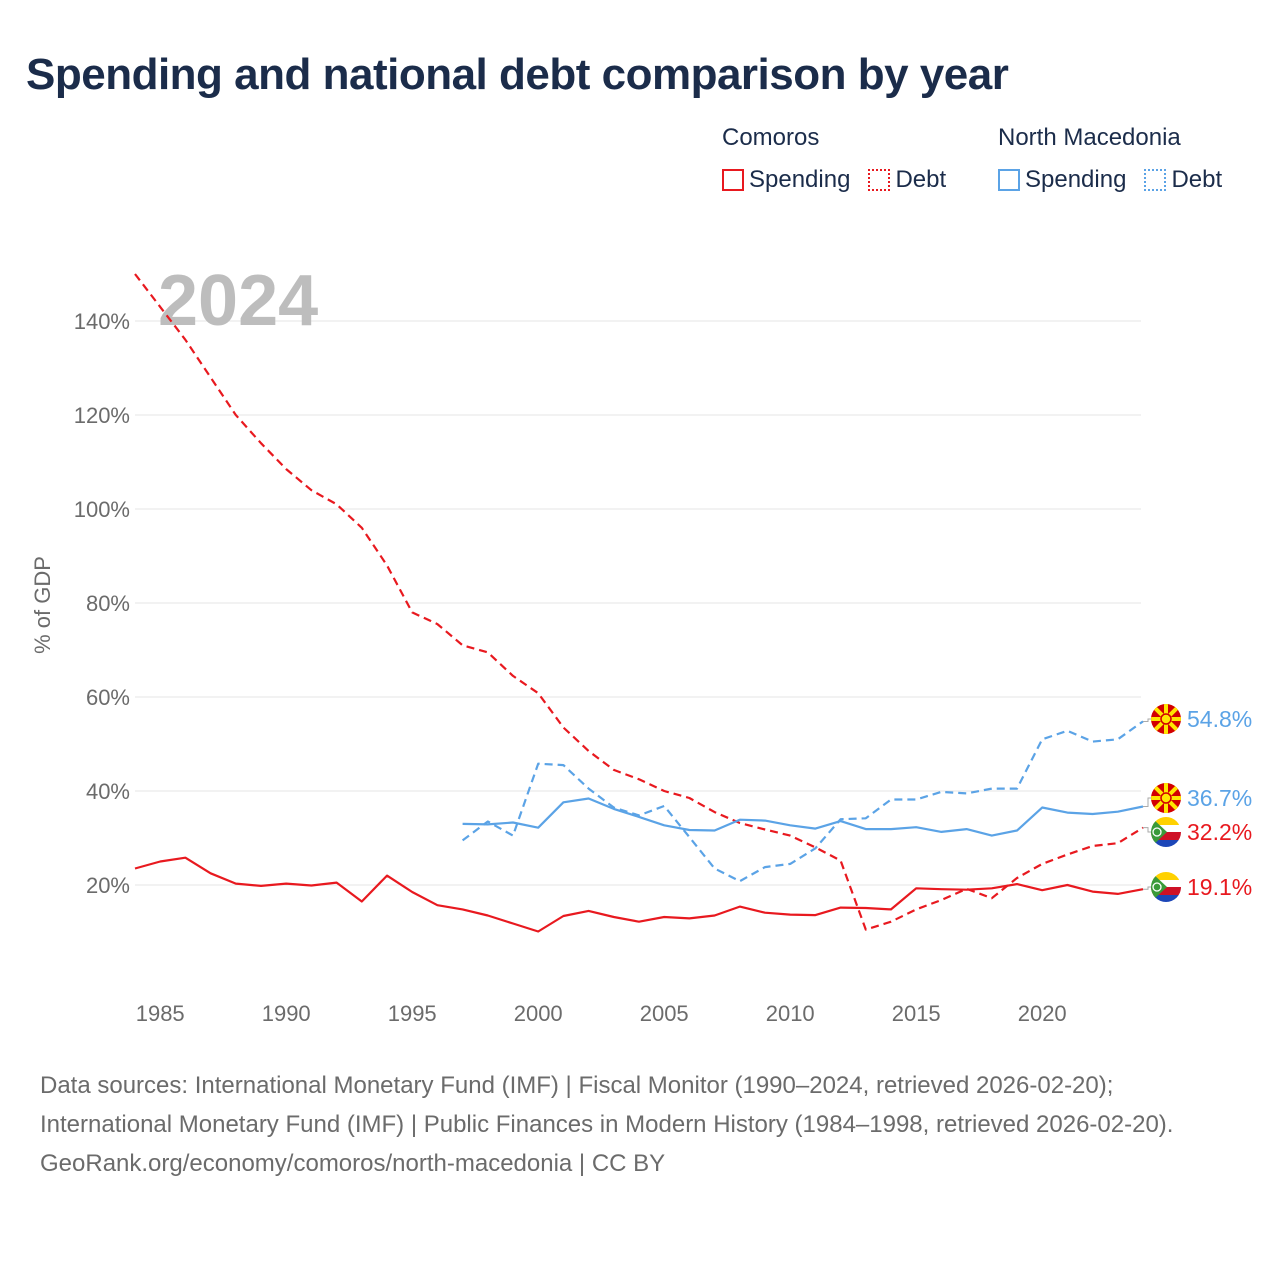 The height and width of the screenshot is (1280, 1280). Describe the element at coordinates (108, 697) in the screenshot. I see `y-tick-label: 60%` at that location.